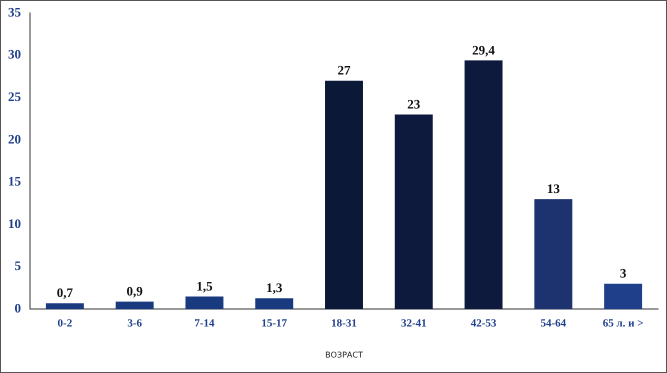 This screenshot has height=373, width=667. What do you see at coordinates (15, 96) in the screenshot?
I see `y-tick-label: 25` at bounding box center [15, 96].